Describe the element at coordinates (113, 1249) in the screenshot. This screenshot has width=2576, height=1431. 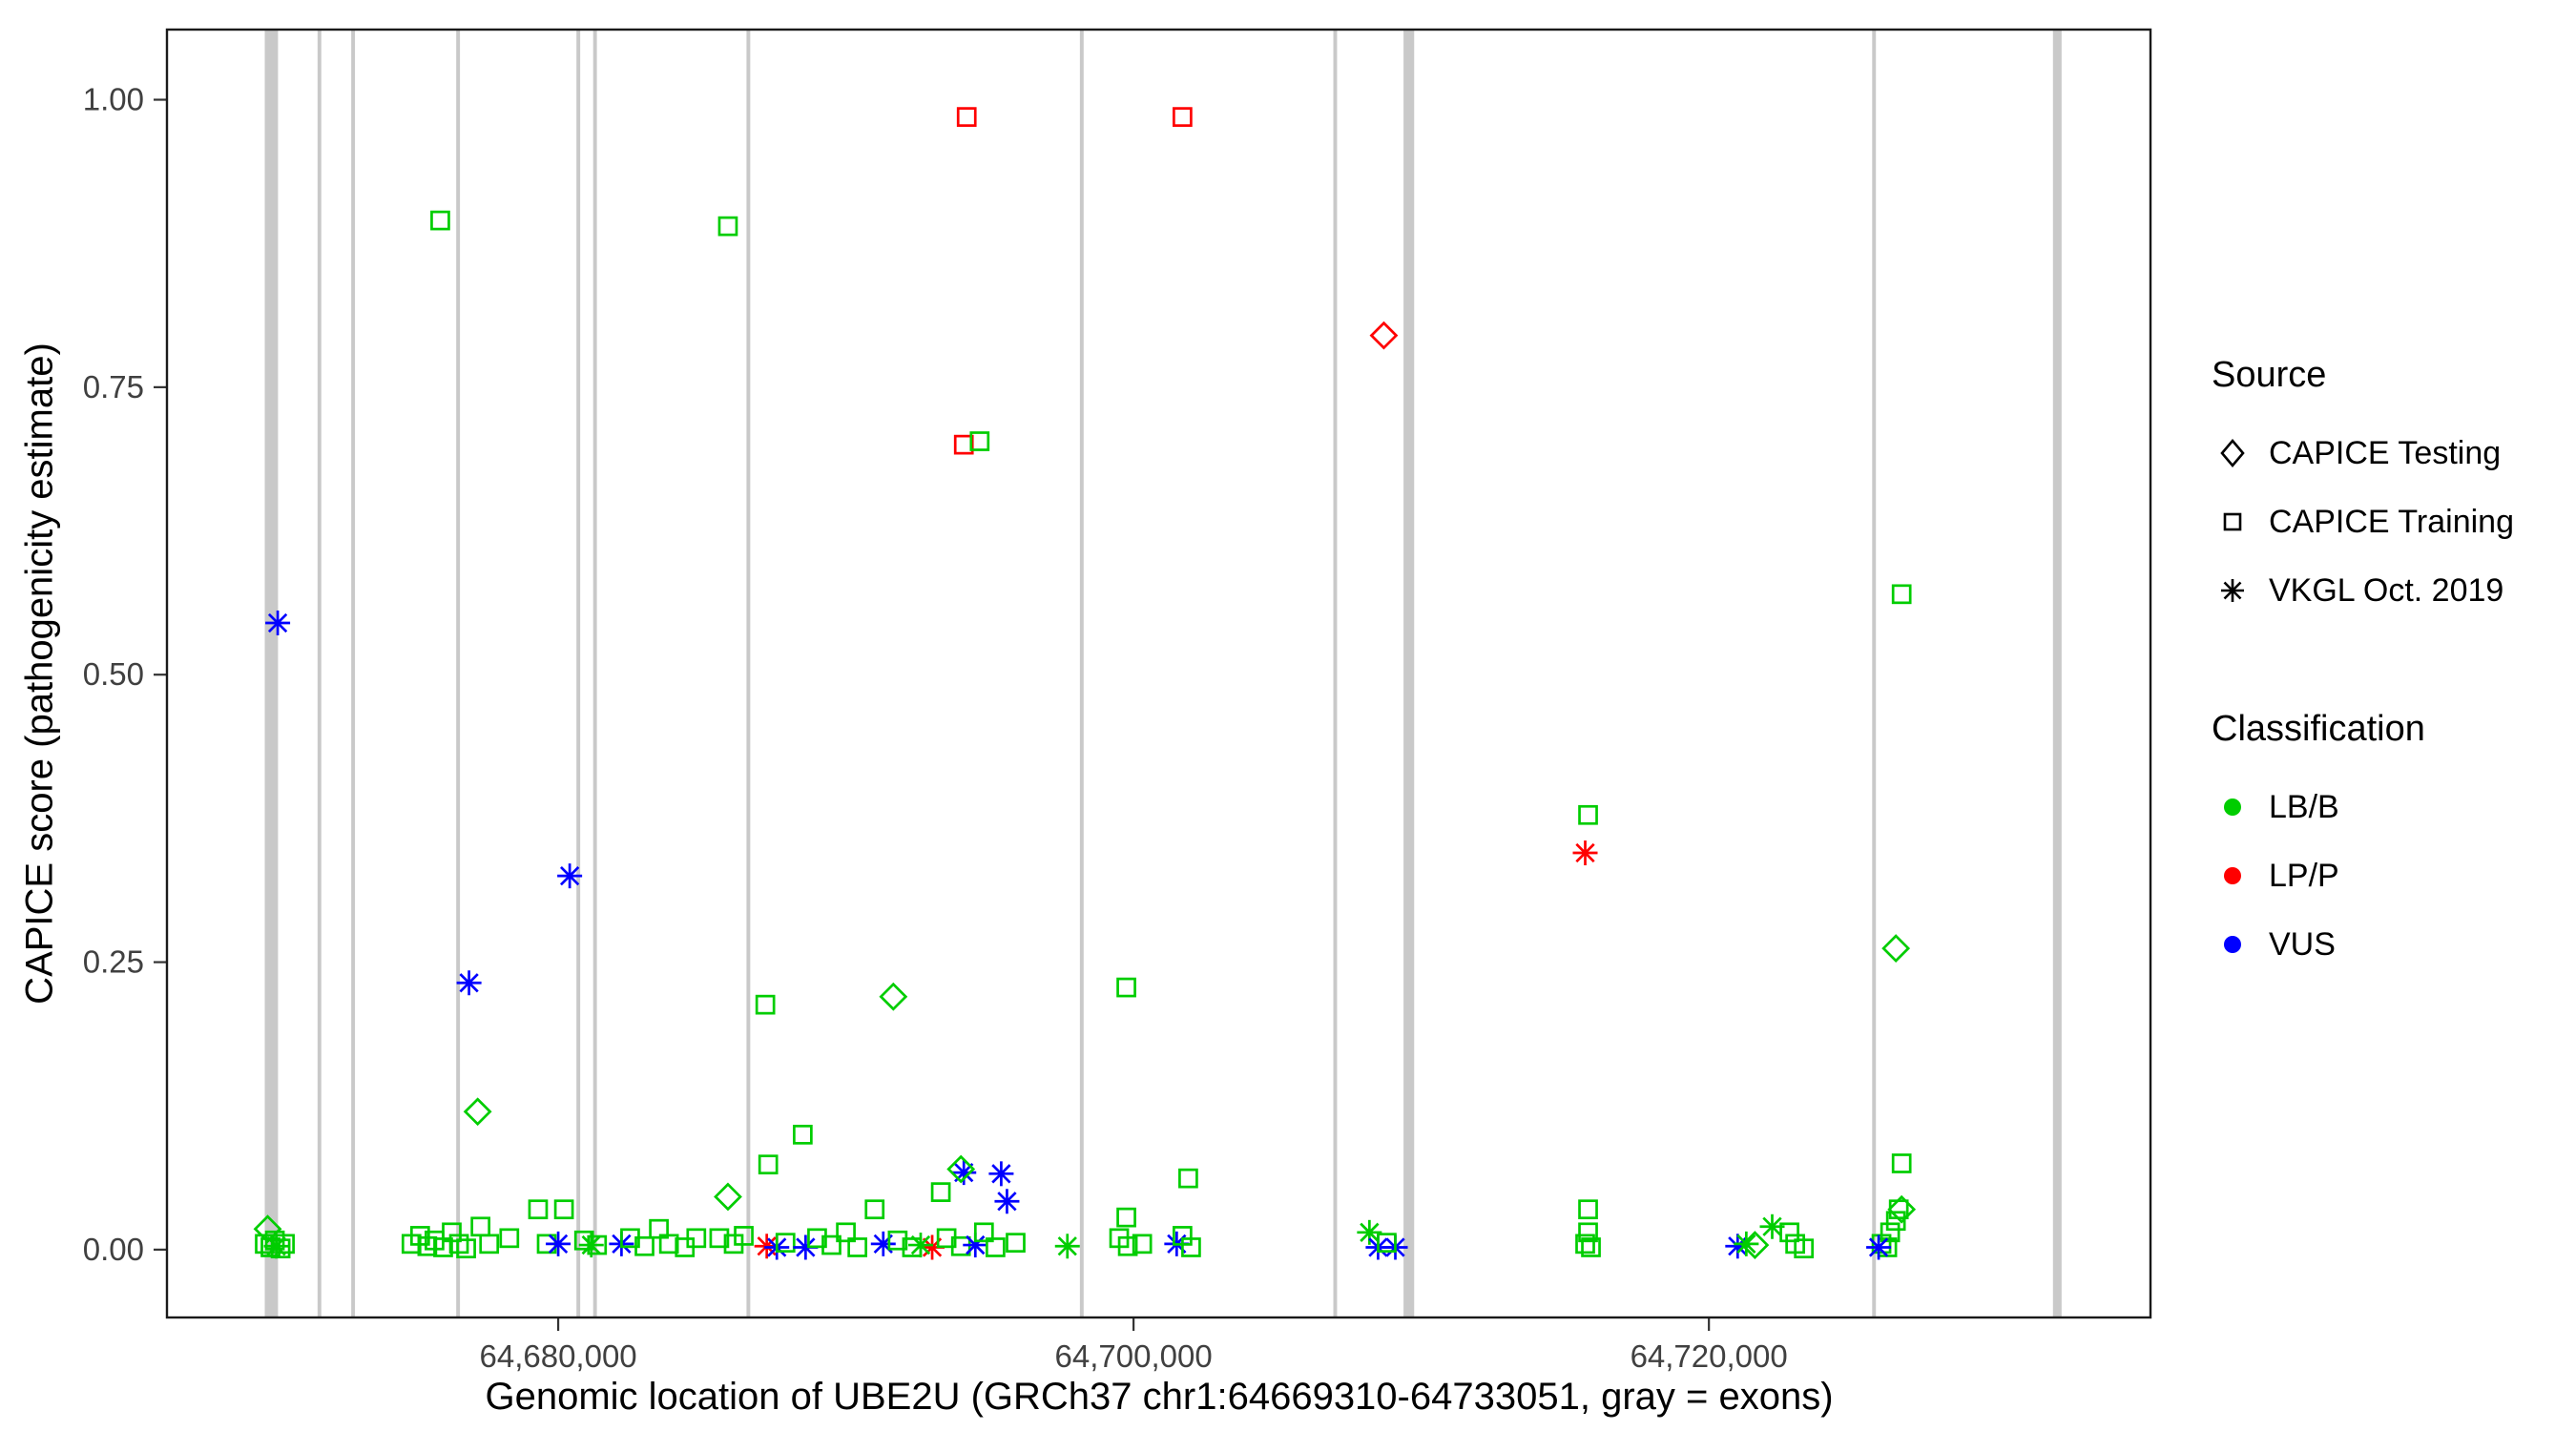
I see `y-tick-label: 0.00` at that location.